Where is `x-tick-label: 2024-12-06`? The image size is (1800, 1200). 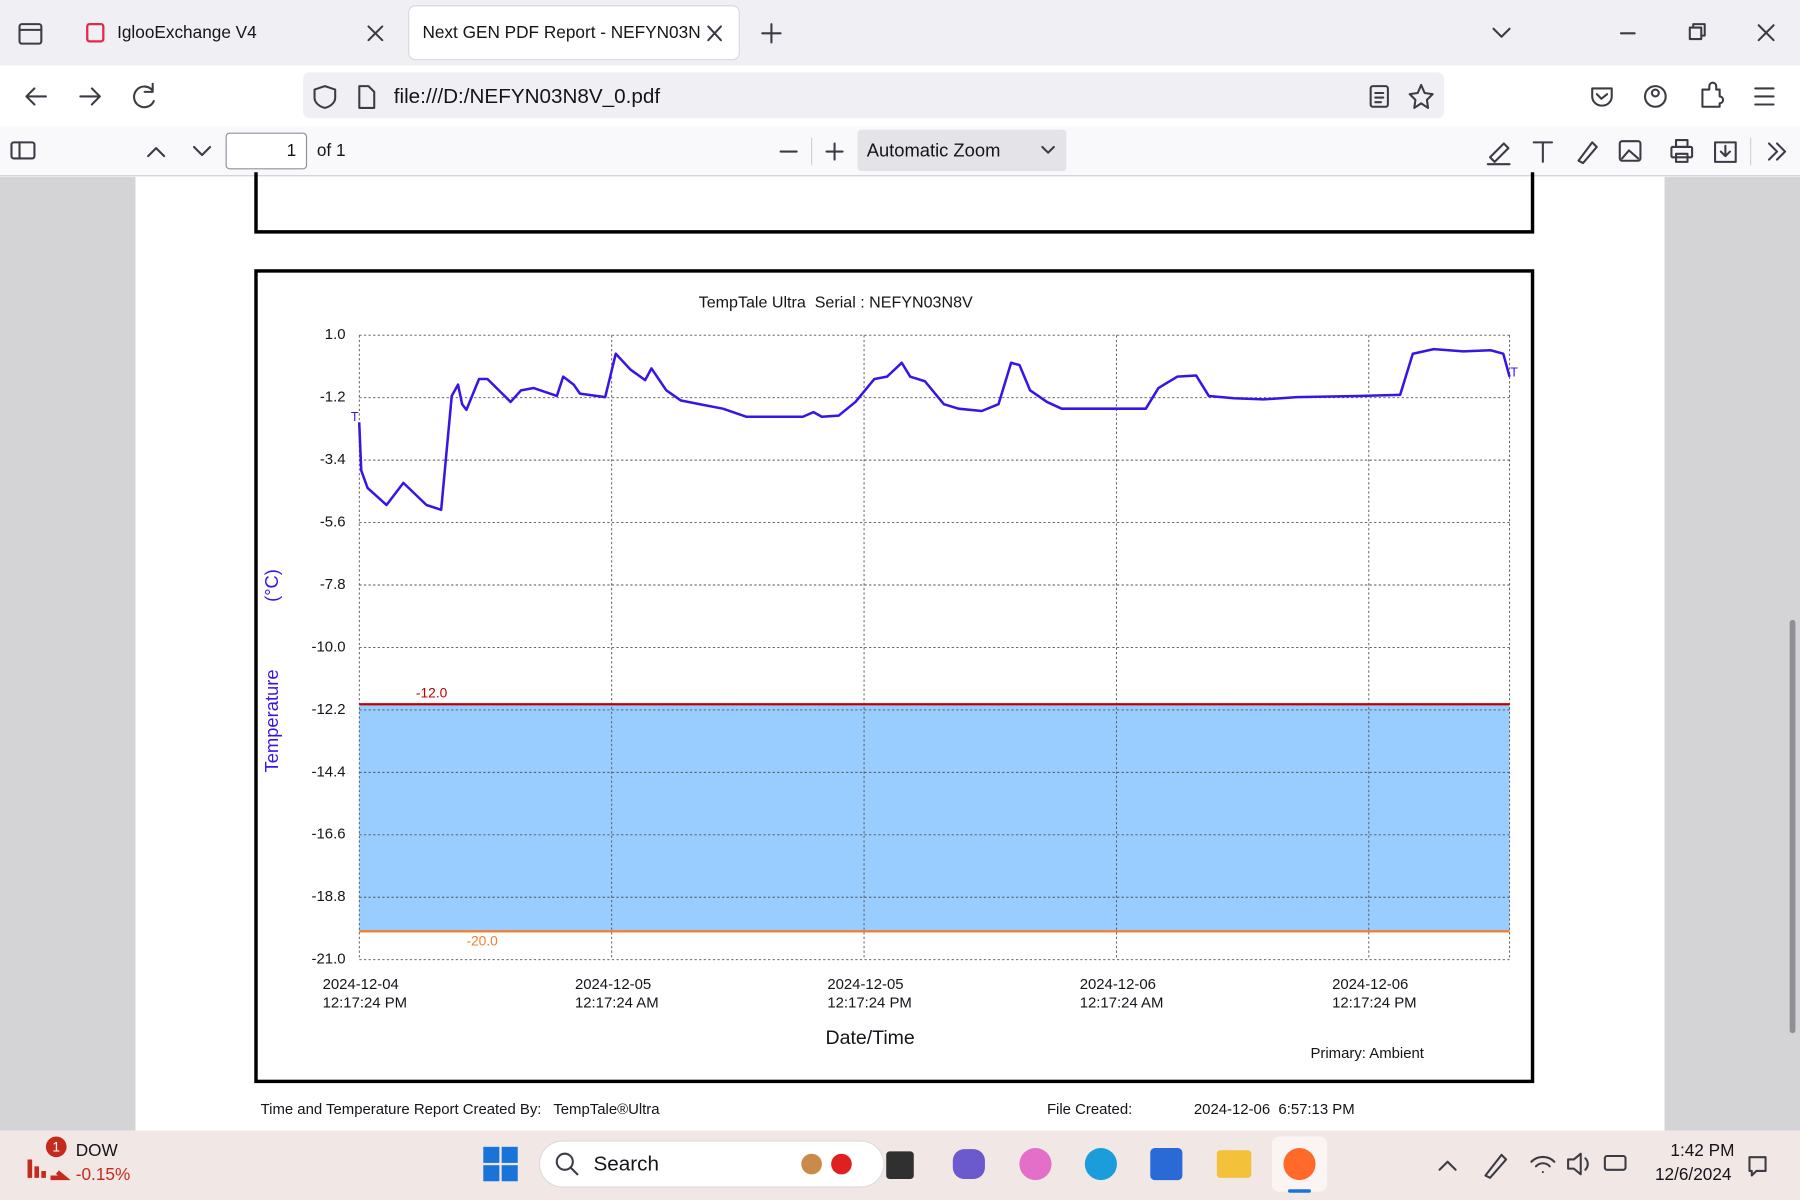 x-tick-label: 2024-12-06 is located at coordinates (1118, 984).